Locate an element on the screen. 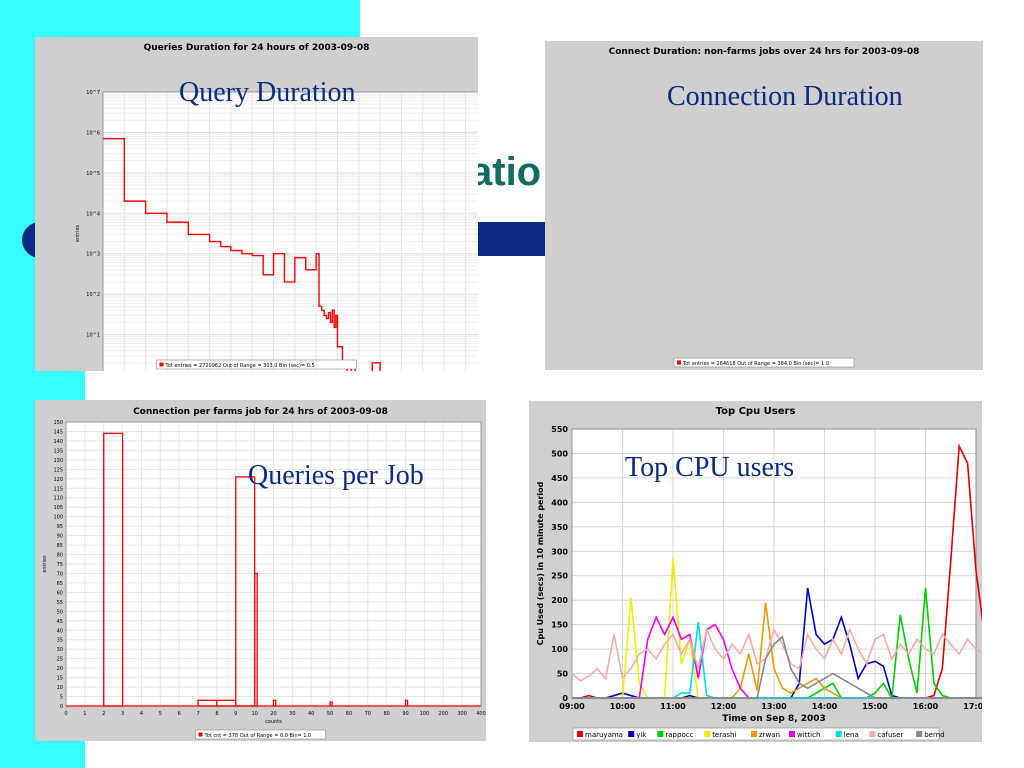 The image size is (1024, 768). series-cafuser is located at coordinates (776, 654).